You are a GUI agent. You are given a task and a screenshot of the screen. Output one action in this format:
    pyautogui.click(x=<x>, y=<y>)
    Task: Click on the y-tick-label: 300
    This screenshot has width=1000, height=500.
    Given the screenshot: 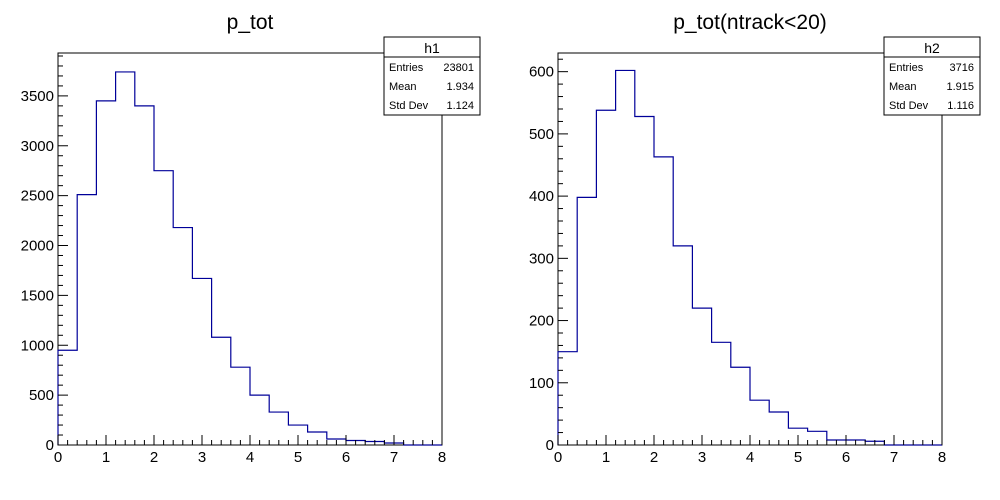 What is the action you would take?
    pyautogui.click(x=541, y=258)
    